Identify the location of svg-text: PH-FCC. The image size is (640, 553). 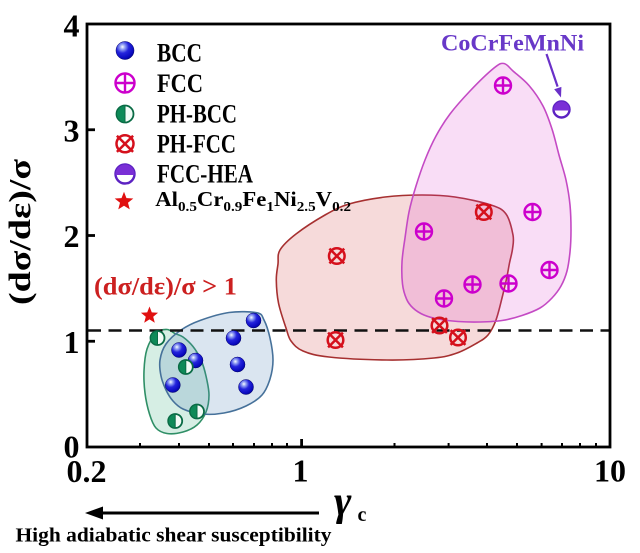
(196, 144).